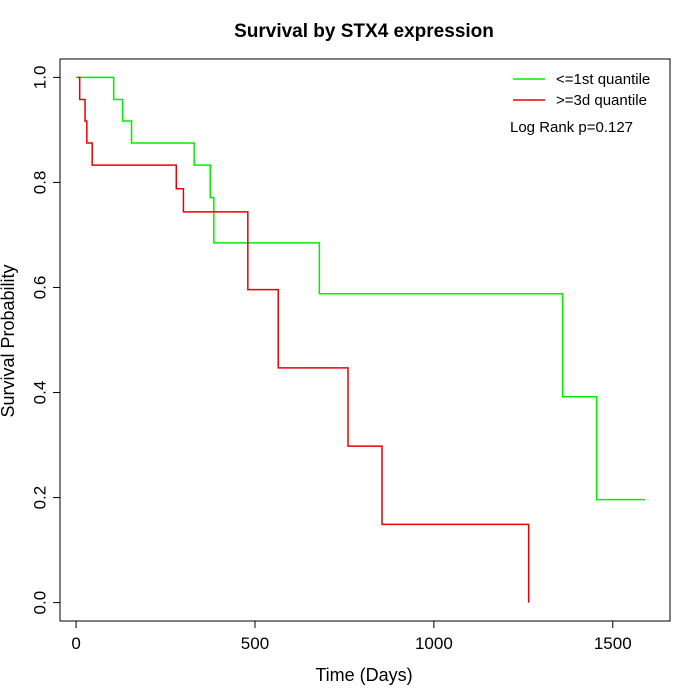 The width and height of the screenshot is (700, 700). Describe the element at coordinates (364, 31) in the screenshot. I see `chart-title: Survival by STX4 expression` at that location.